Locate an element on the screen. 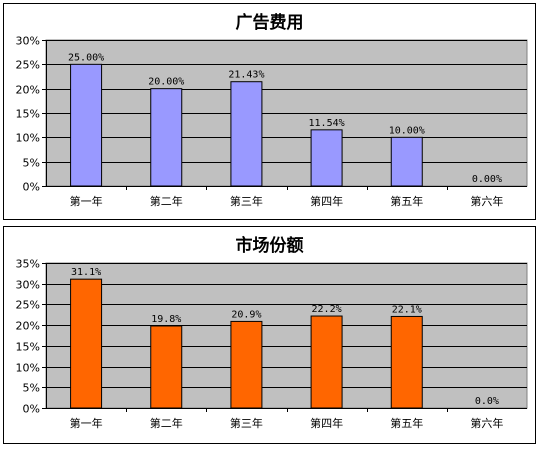 The width and height of the screenshot is (541, 450). data-label: 11.54% is located at coordinates (327, 123).